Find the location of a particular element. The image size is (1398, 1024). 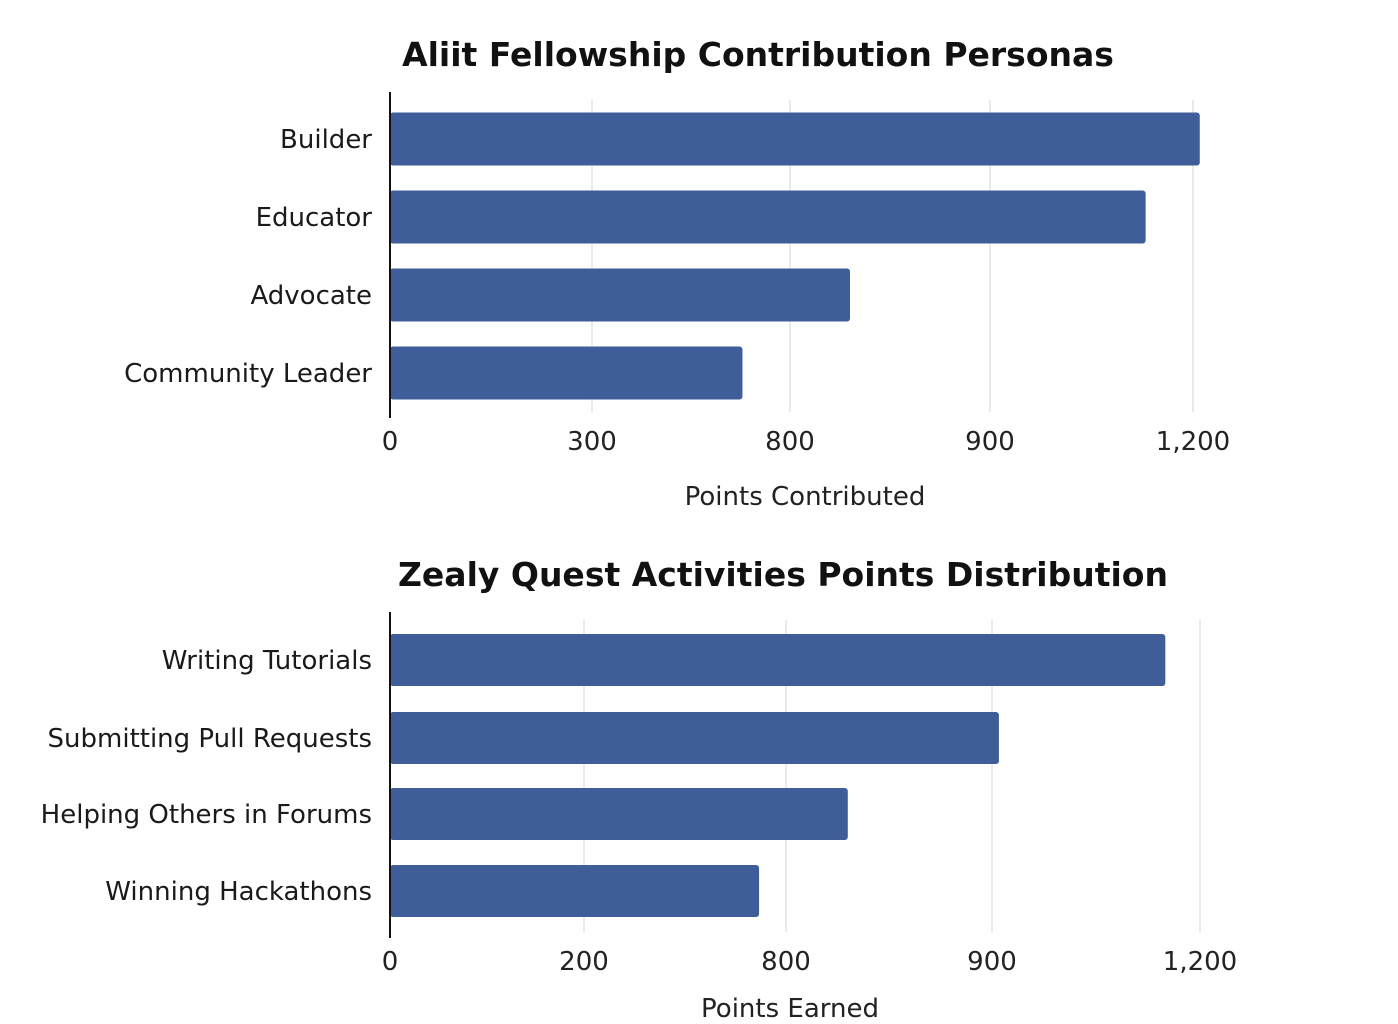

bar-helping-others-in-forums is located at coordinates (619, 814).